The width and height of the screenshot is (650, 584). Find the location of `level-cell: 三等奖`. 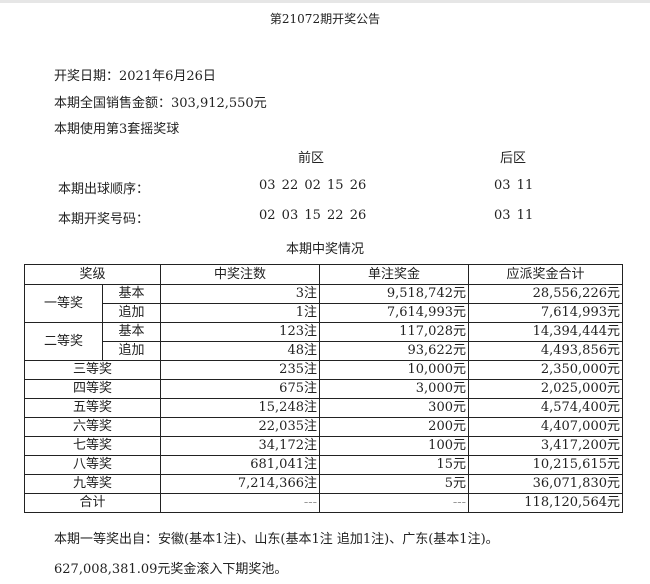

level-cell: 三等奖 is located at coordinates (92, 370).